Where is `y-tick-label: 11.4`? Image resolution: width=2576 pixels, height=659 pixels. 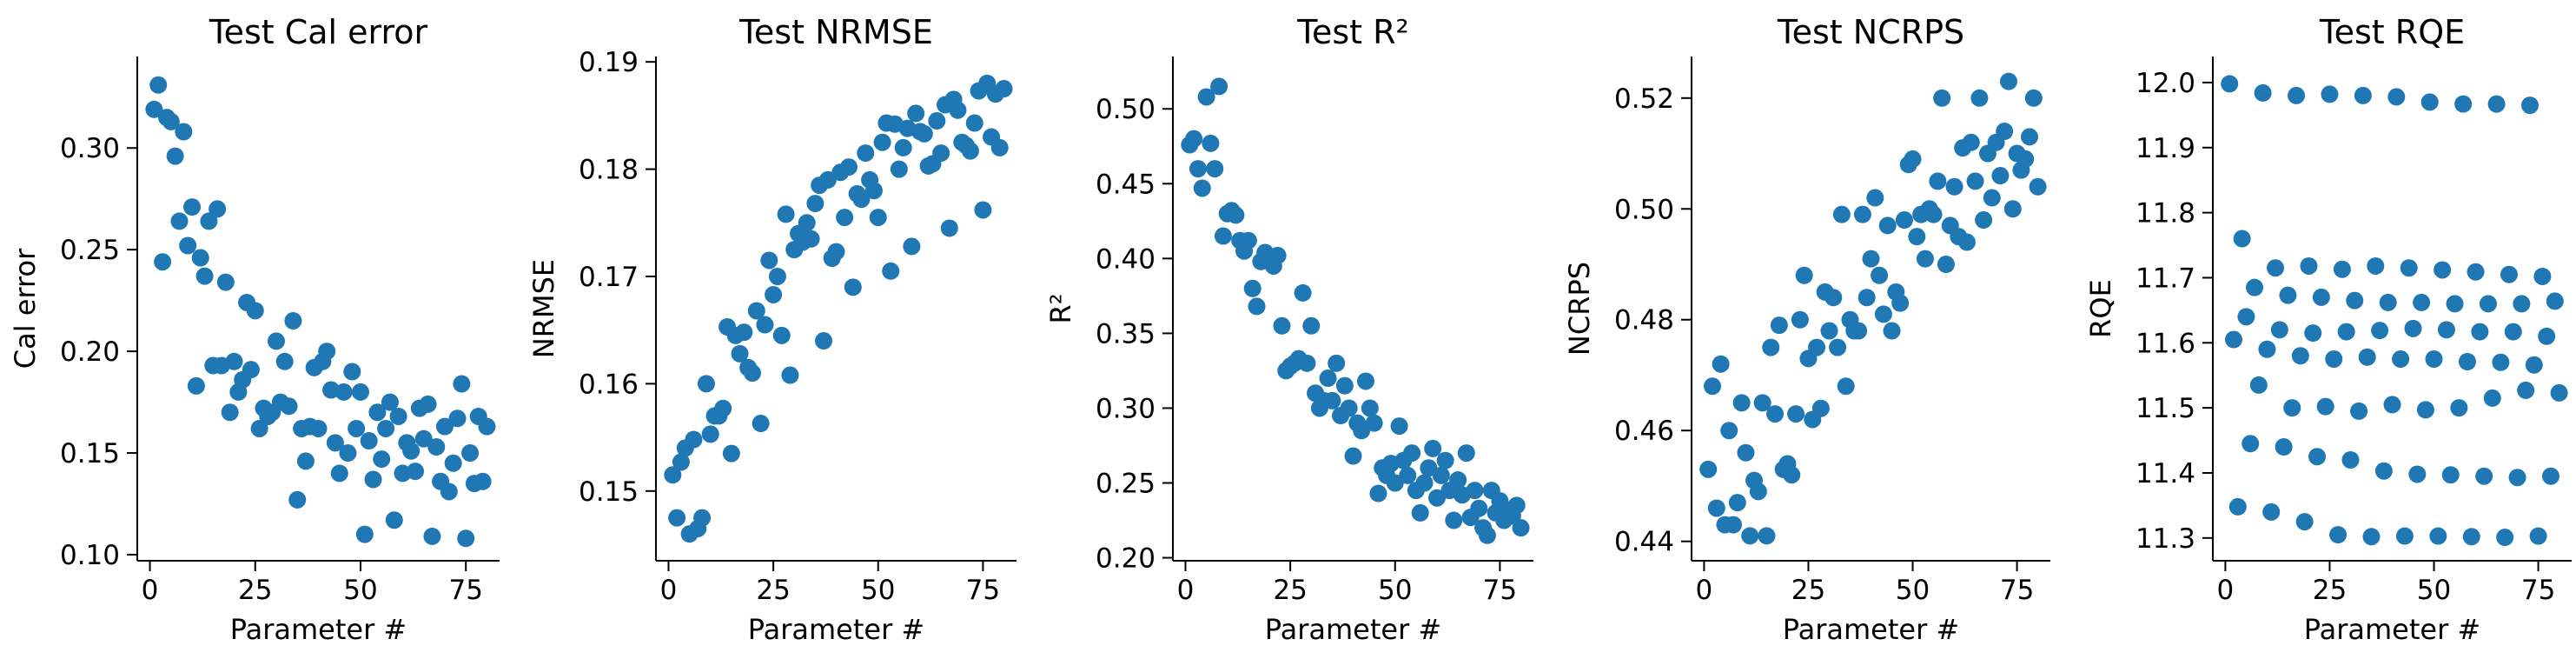 y-tick-label: 11.4 is located at coordinates (2165, 474).